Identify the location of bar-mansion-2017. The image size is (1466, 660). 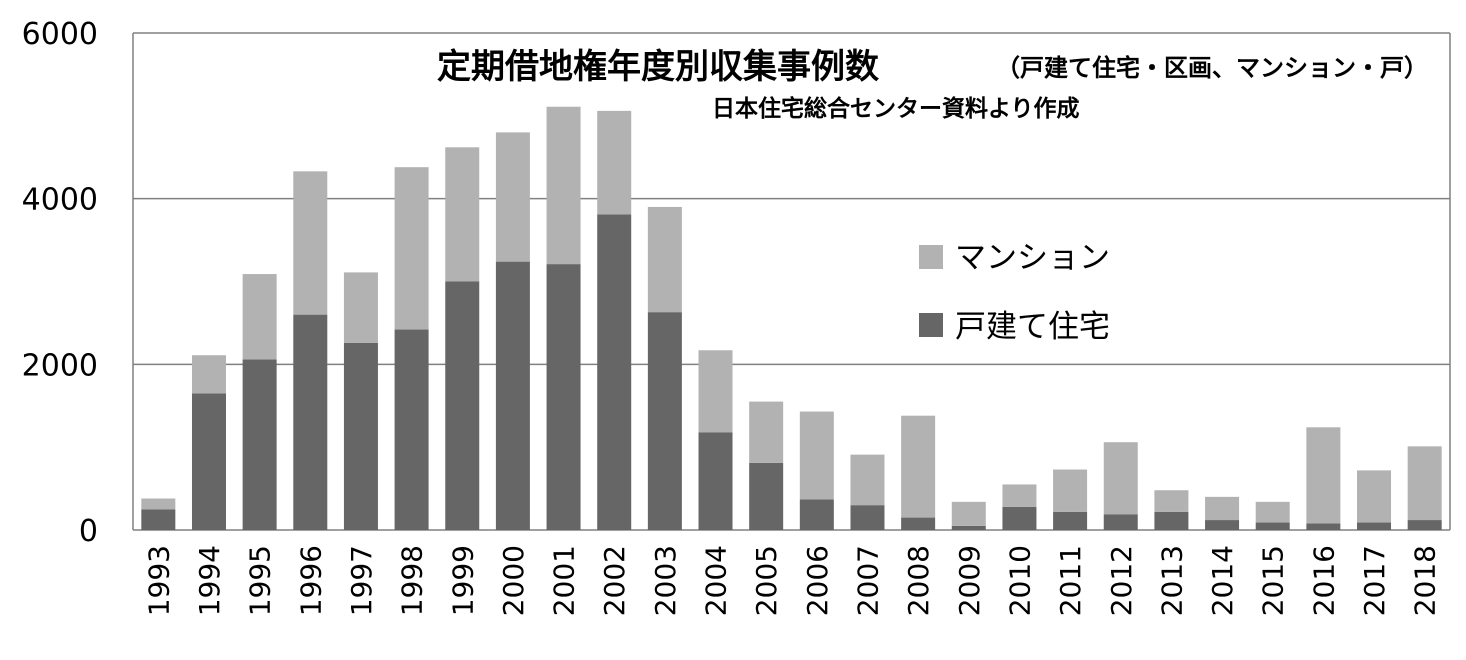
(1374, 496).